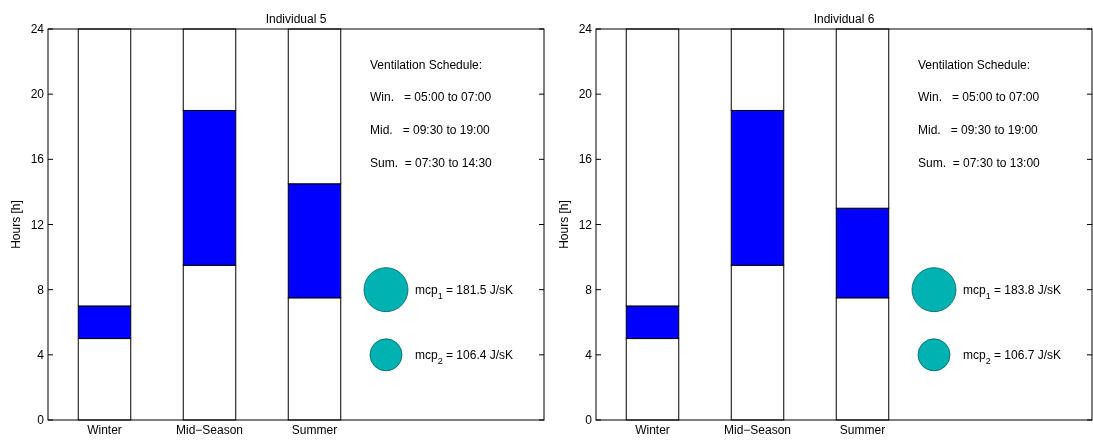  I want to click on text: mcp$_{1}$ = 183.8 J/sK, so click(1012, 291).